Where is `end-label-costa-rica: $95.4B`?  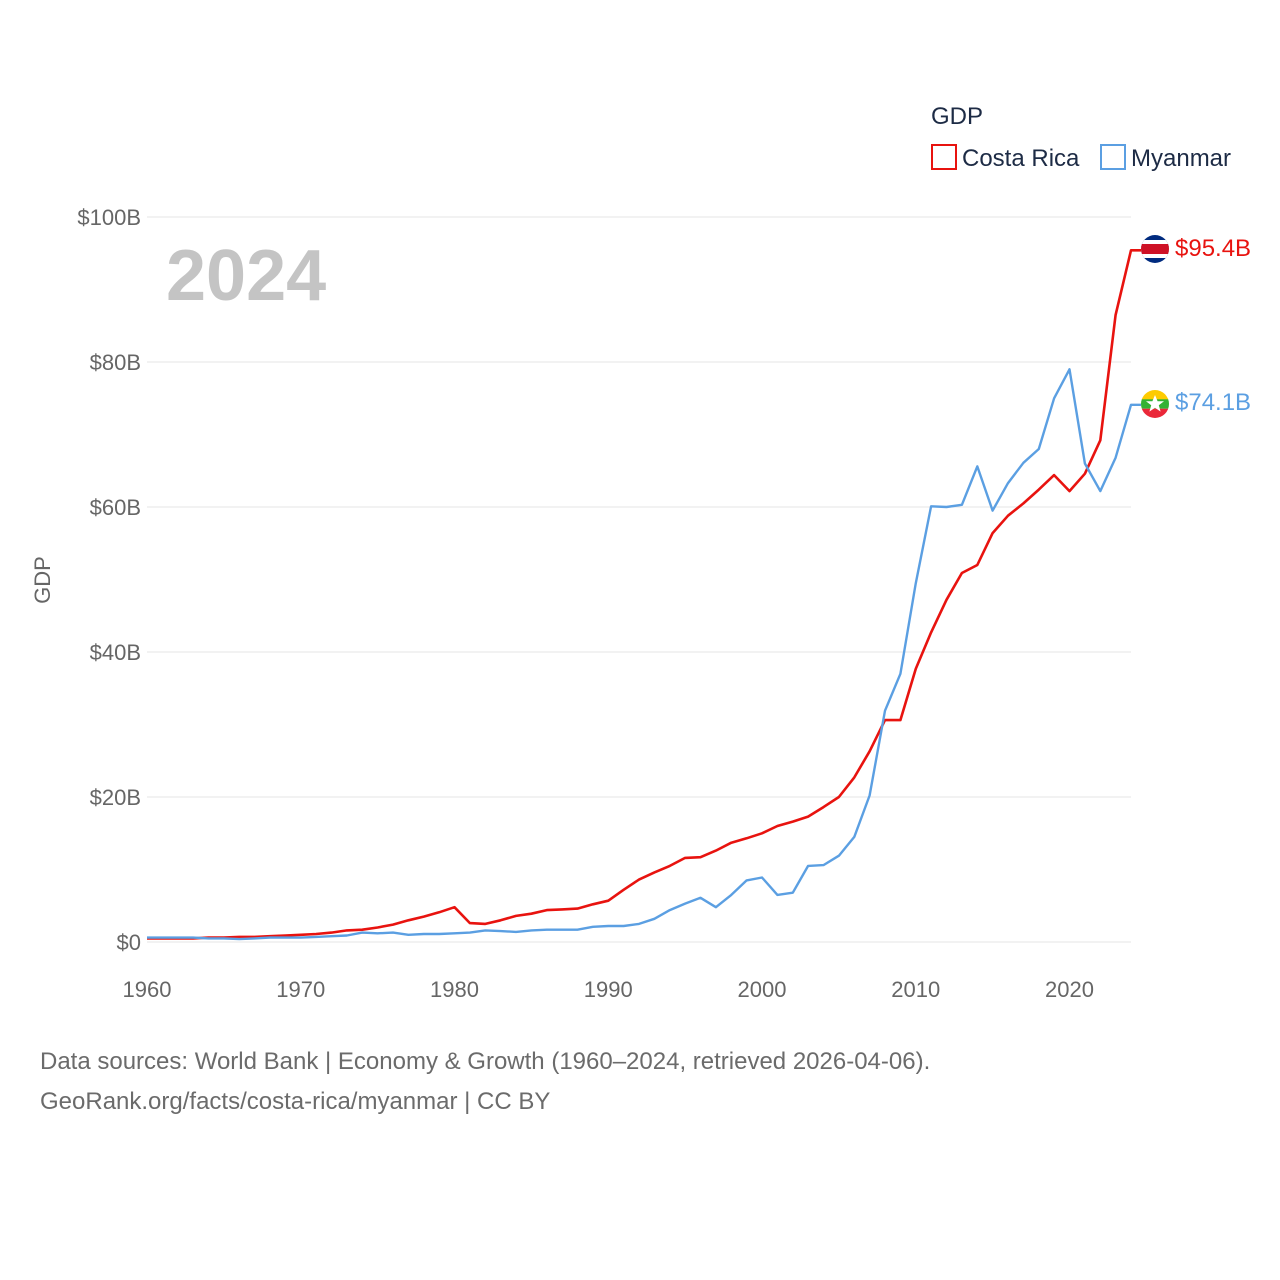 end-label-costa-rica: $95.4B is located at coordinates (1213, 248).